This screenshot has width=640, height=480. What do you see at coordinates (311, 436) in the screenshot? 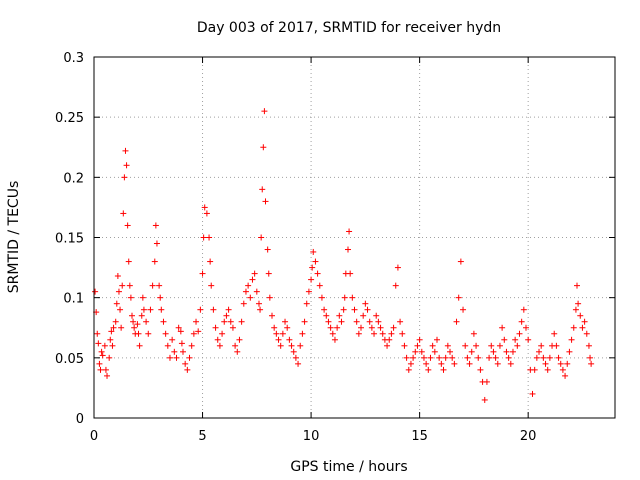
I see `x-tick-label: 10` at bounding box center [311, 436].